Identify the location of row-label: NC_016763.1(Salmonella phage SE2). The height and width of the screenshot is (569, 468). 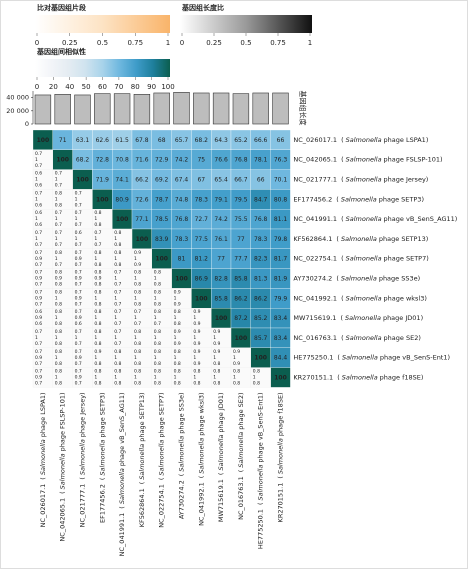
(357, 338).